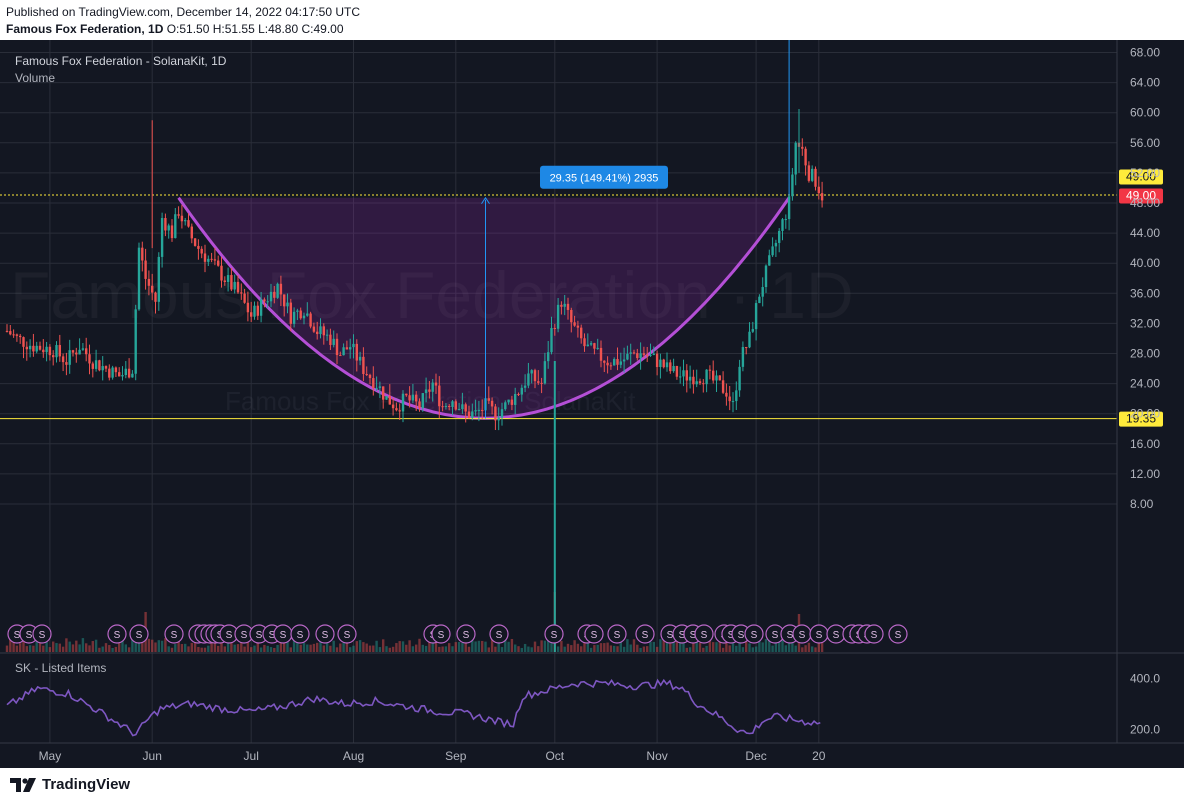 Image resolution: width=1184 pixels, height=804 pixels. Describe the element at coordinates (70, 784) in the screenshot. I see `tradingview-logo: TradingView` at that location.